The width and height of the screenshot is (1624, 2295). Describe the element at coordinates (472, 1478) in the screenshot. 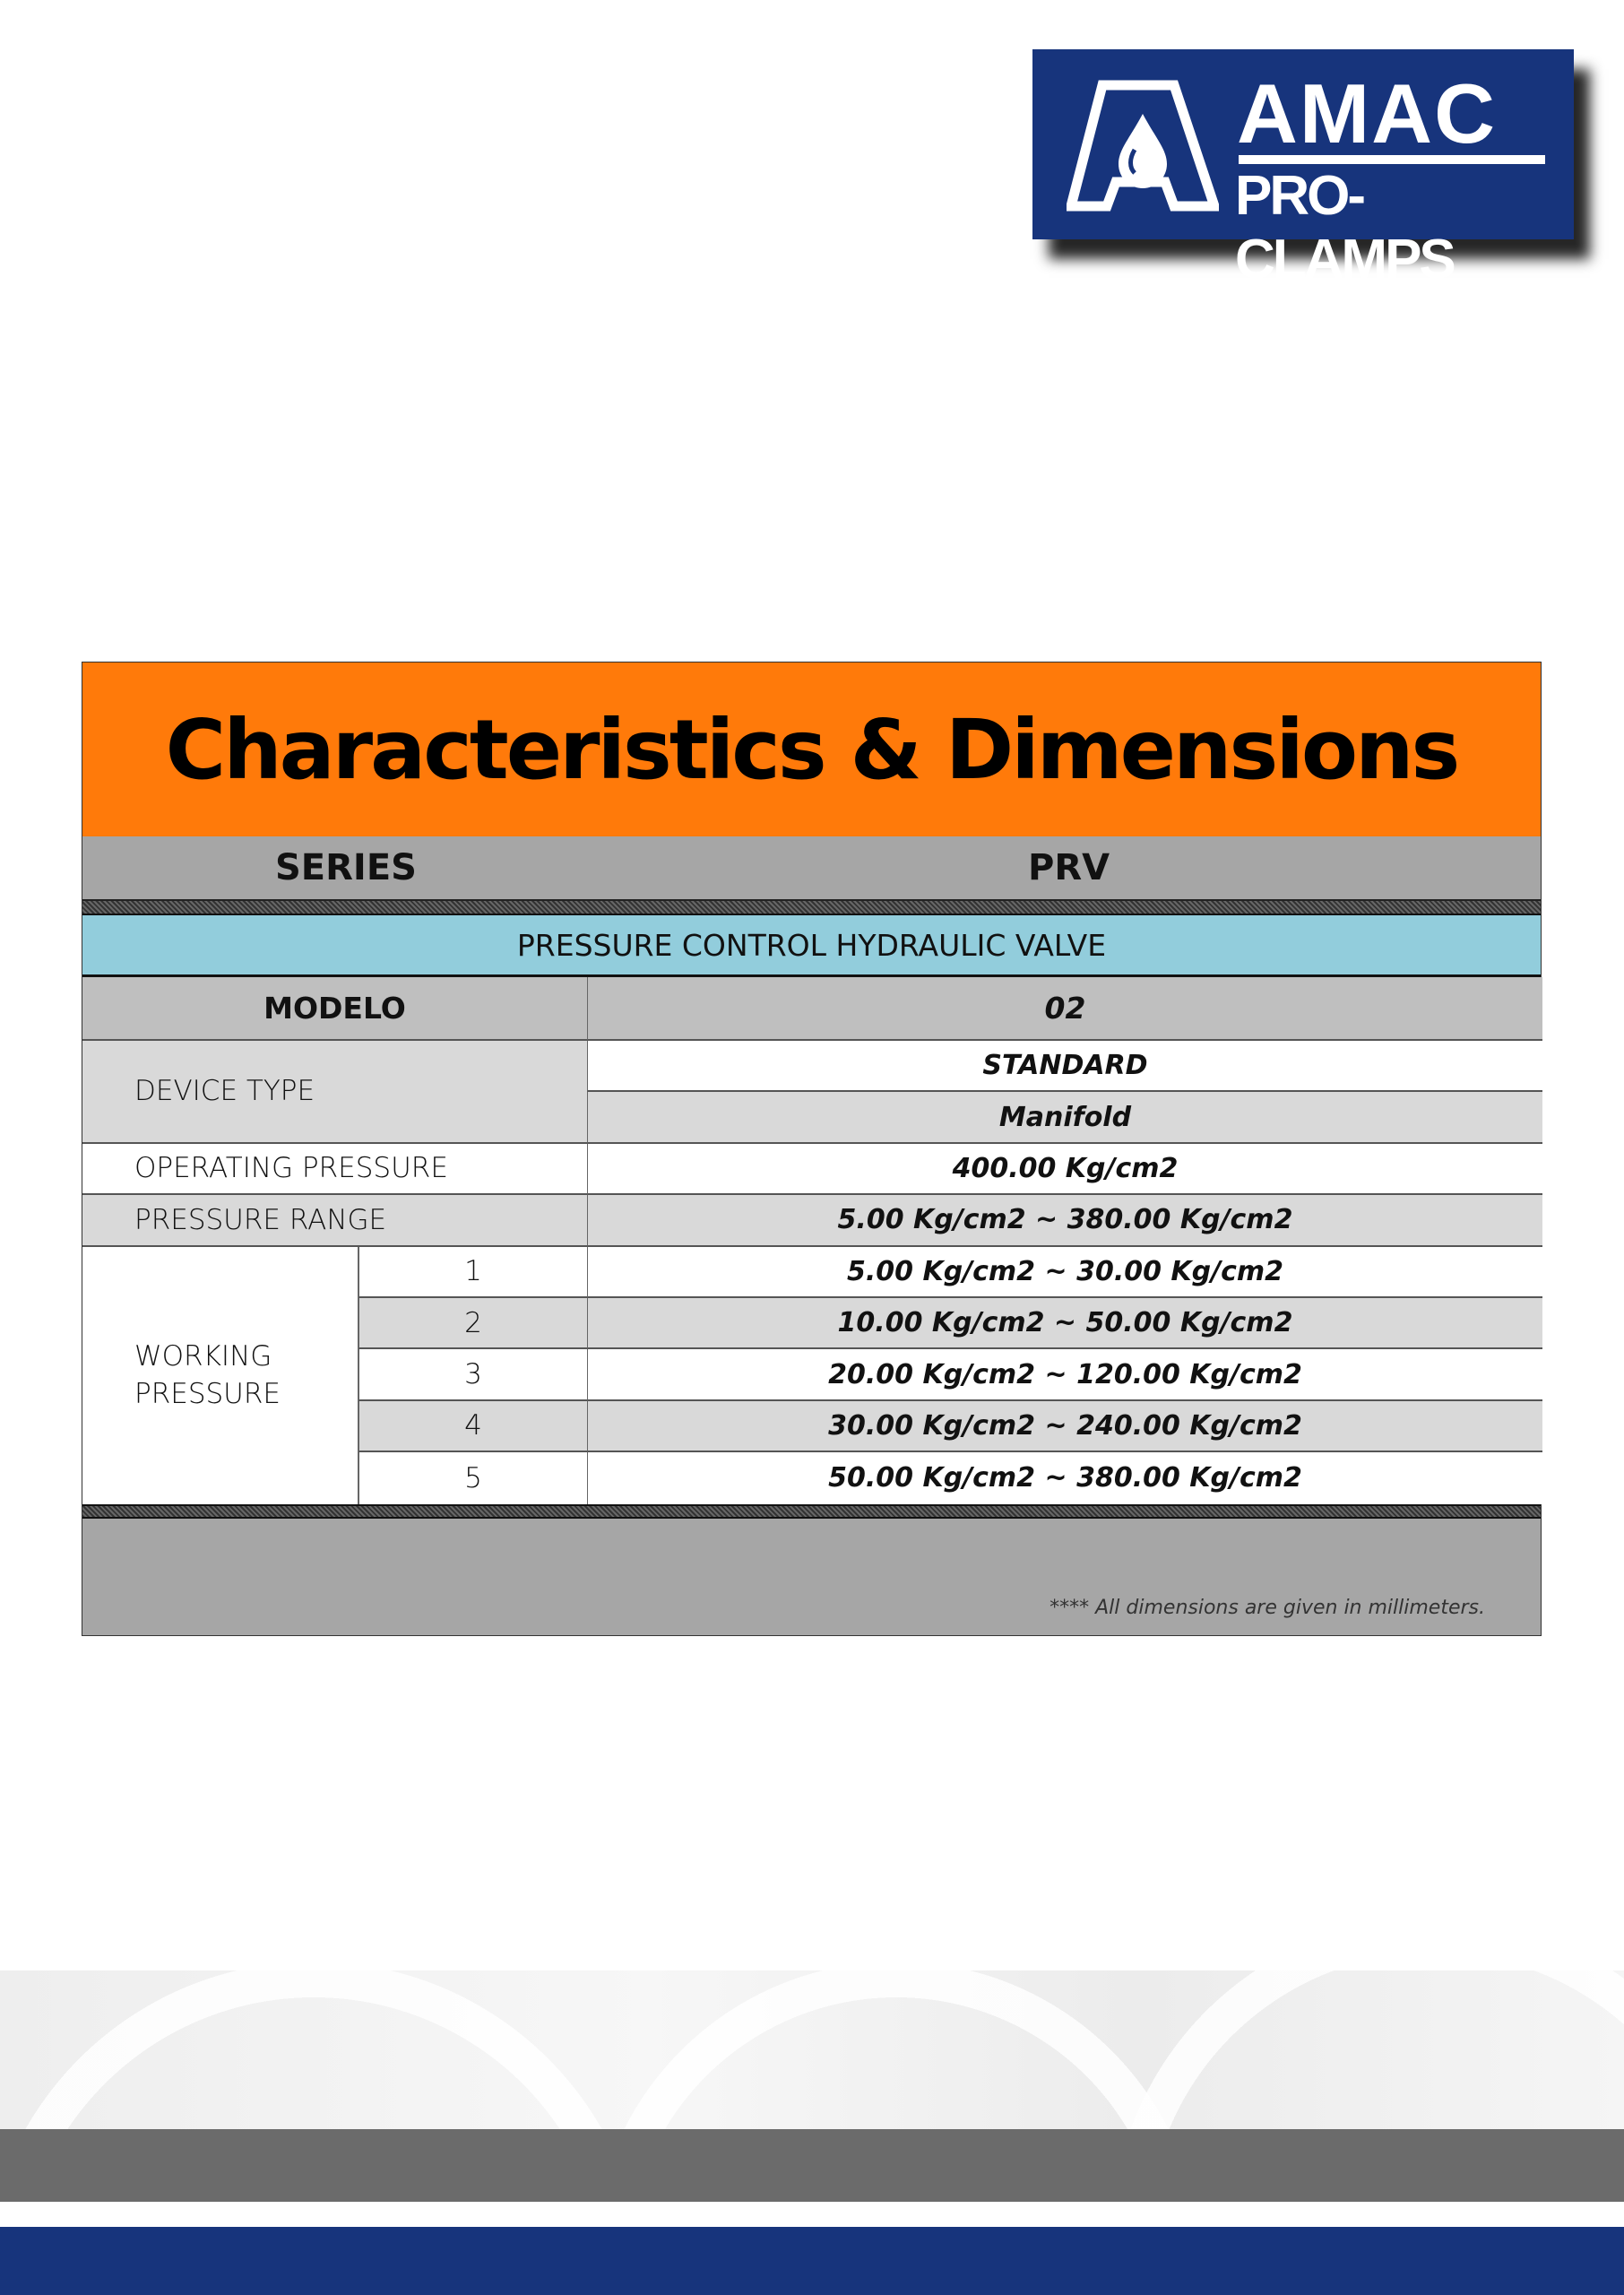

I see `wp-row-5-number: 5` at that location.